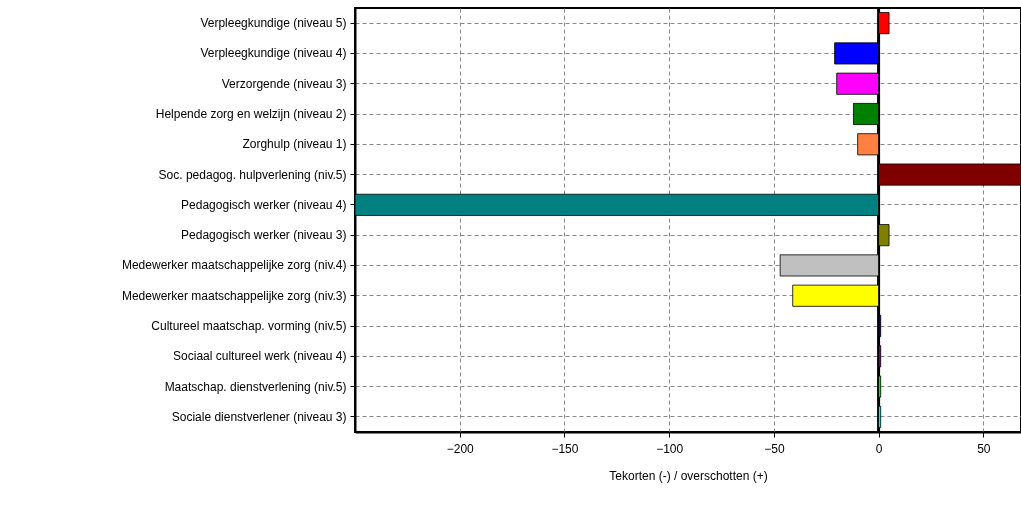 The height and width of the screenshot is (529, 1021). Describe the element at coordinates (260, 356) in the screenshot. I see `y-tick-label: Sociaal cultureel werk (niveau 4)` at that location.